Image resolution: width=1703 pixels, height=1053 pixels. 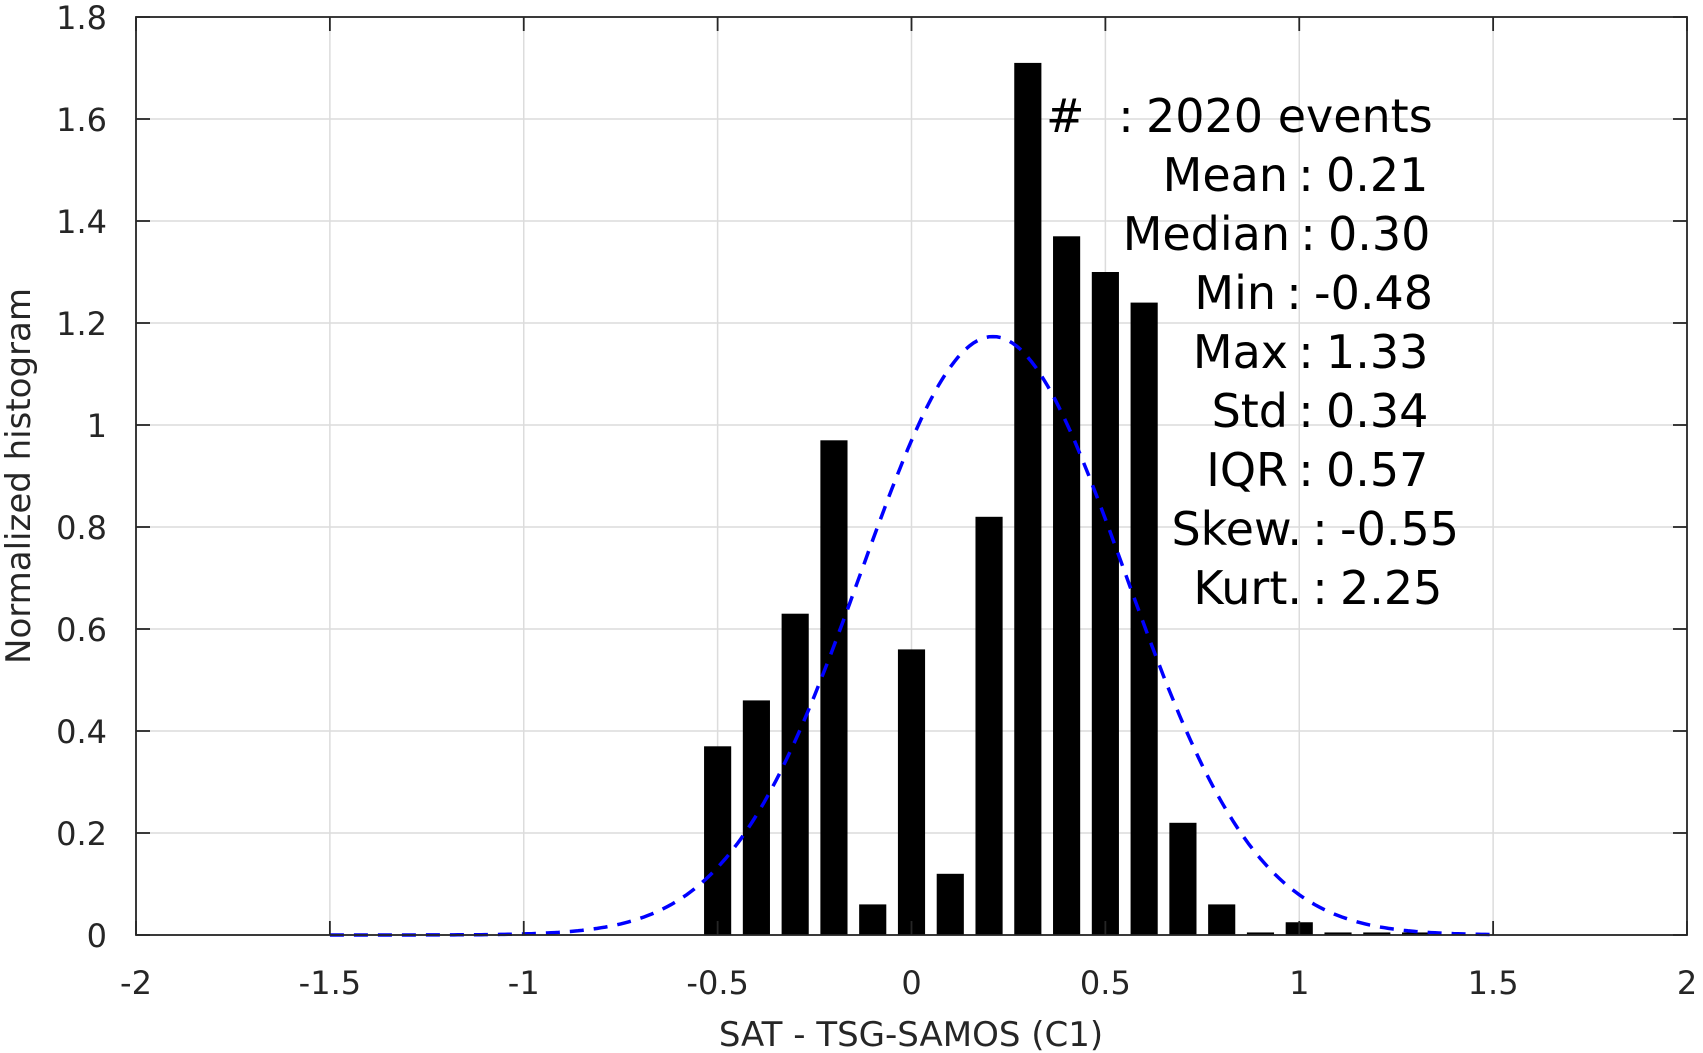 What do you see at coordinates (1206, 234) in the screenshot?
I see `stat-label: Median` at bounding box center [1206, 234].